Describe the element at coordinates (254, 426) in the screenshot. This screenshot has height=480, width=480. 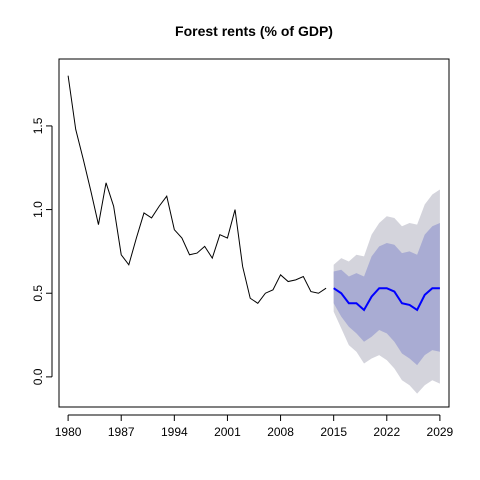
I see `x-axis: 1980 1987 1994 2001 2008 2015 2022 2029` at that location.